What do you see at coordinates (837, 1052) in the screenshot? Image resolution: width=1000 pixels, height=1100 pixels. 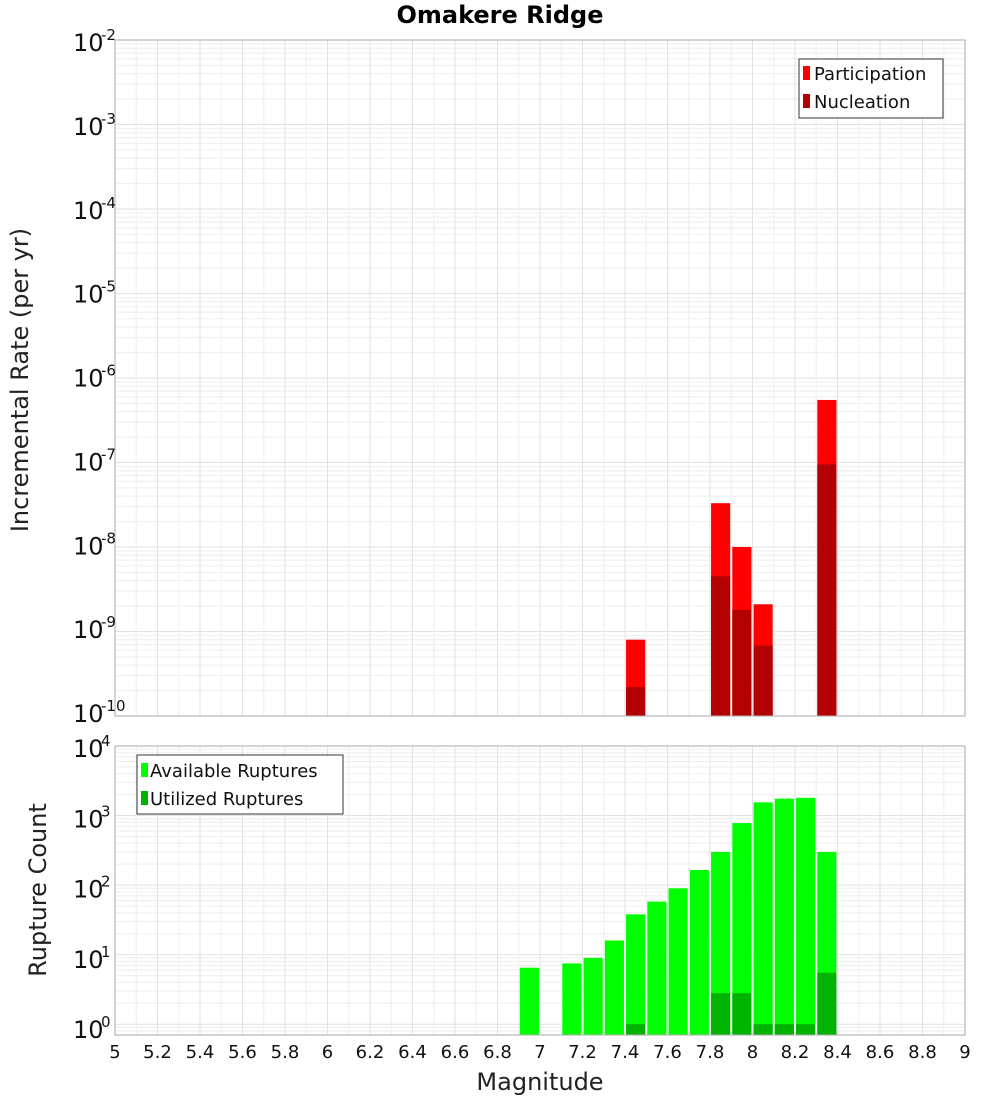 I see `x-tick-label: 8.4` at bounding box center [837, 1052].